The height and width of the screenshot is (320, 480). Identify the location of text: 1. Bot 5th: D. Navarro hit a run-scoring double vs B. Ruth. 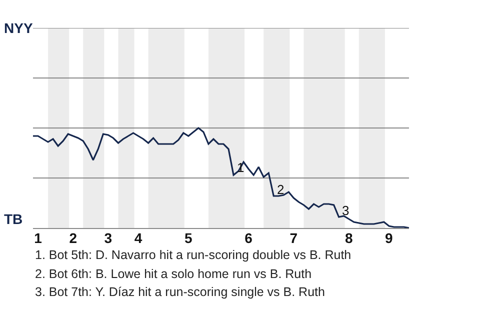
(193, 255).